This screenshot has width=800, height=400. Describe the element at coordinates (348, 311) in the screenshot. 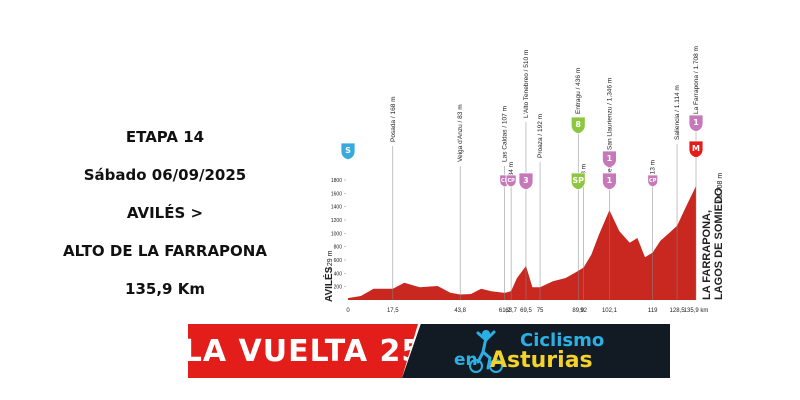

I see `x-tick-label: 0` at that location.